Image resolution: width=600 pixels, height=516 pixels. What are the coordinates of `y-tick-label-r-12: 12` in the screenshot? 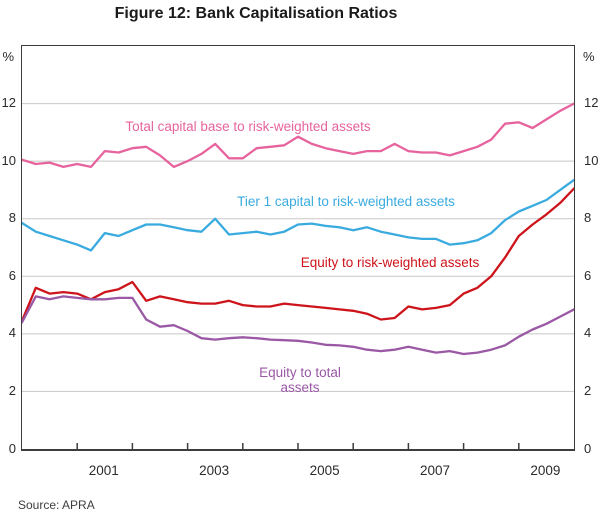 It's located at (591, 103).